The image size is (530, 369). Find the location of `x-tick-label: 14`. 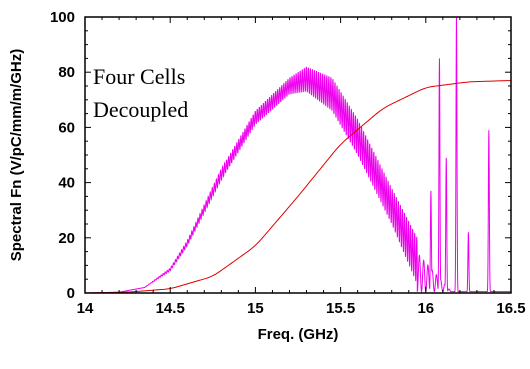

x-tick-label: 14 is located at coordinates (85, 308).